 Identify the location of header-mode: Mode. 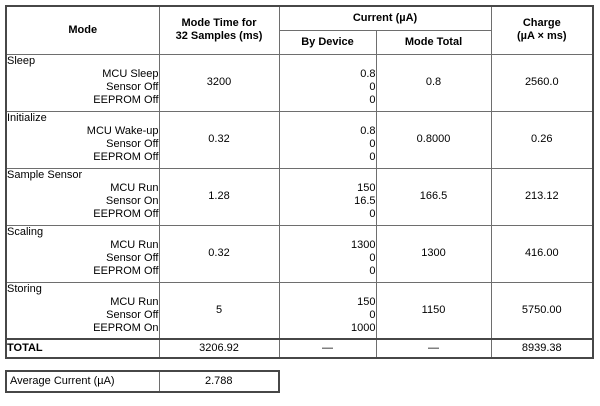
(82, 30).